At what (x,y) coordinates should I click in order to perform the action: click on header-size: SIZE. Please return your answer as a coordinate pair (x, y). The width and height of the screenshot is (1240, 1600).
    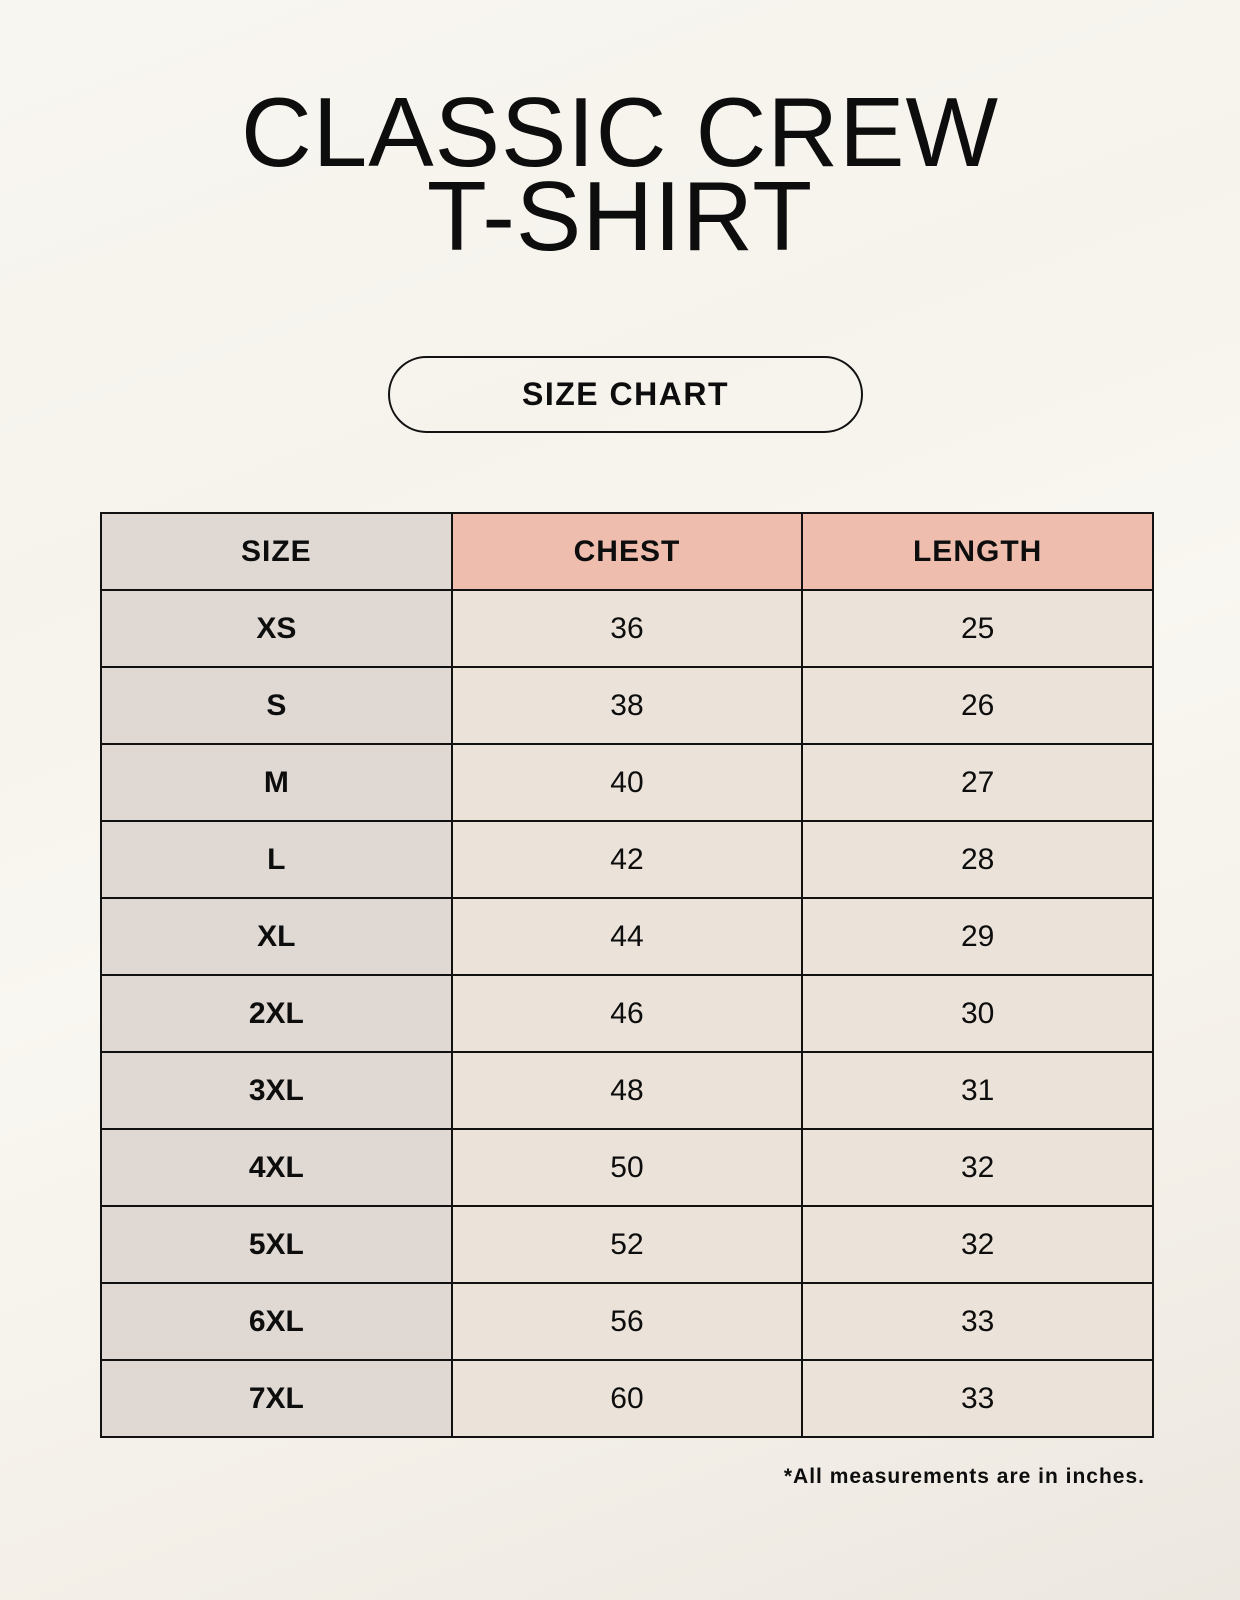
    Looking at the image, I should click on (276, 551).